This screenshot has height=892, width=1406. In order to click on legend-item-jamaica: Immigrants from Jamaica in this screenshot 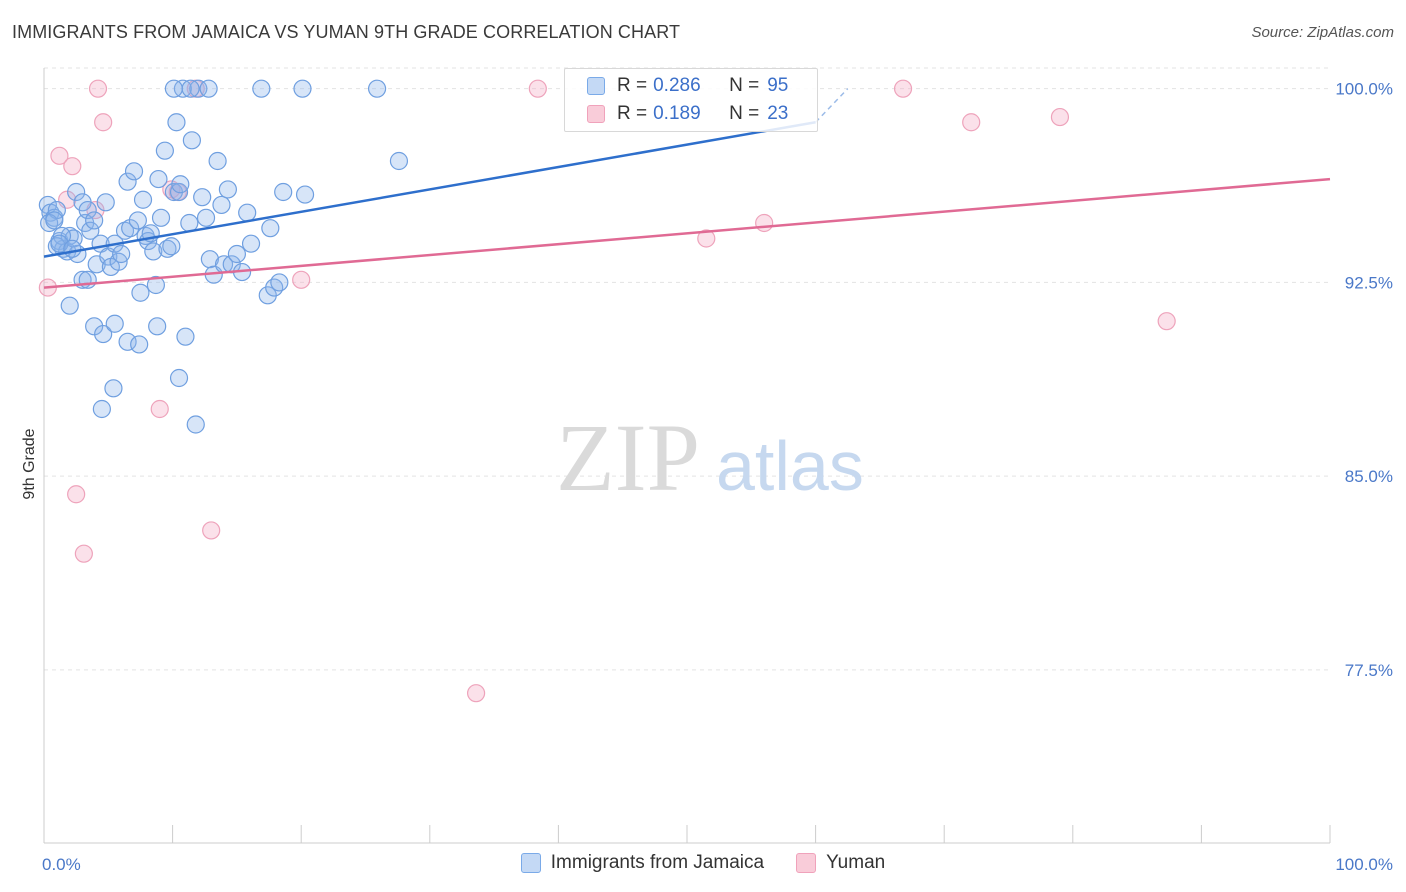, I will do `click(642, 863)`.